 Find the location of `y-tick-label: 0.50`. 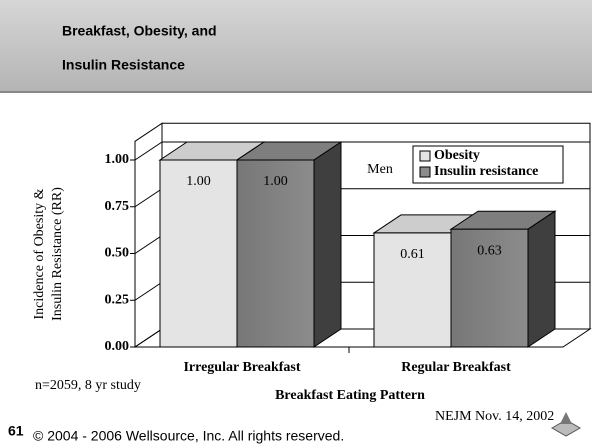

y-tick-label: 0.50 is located at coordinates (117, 253).